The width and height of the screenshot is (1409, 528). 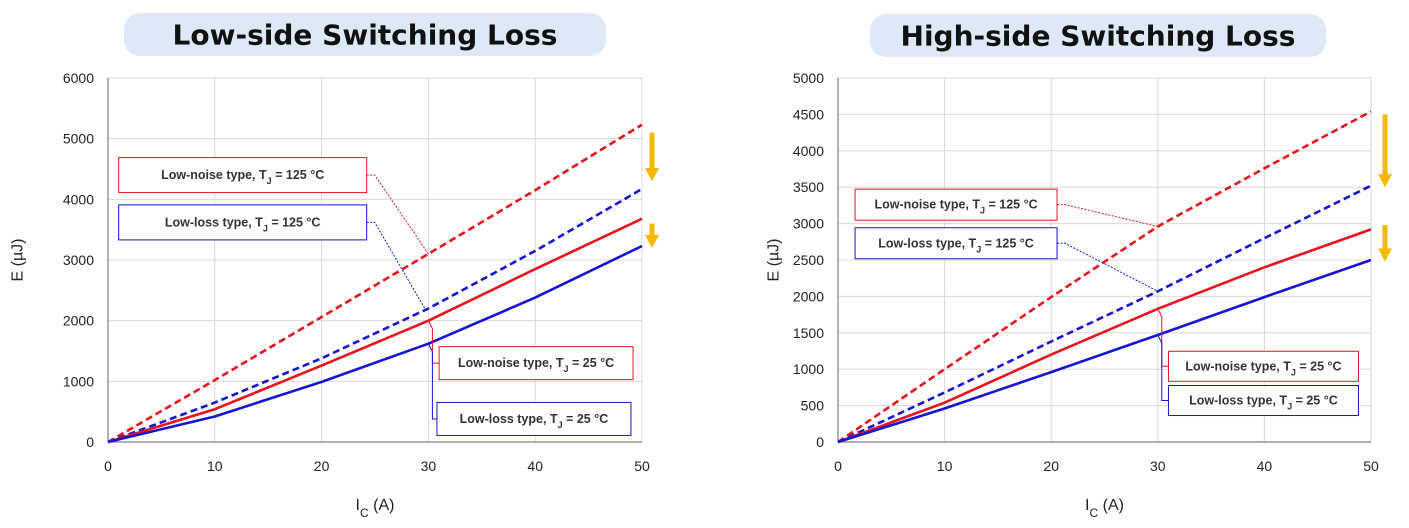 What do you see at coordinates (808, 187) in the screenshot?
I see `y-tick-label: 3500` at bounding box center [808, 187].